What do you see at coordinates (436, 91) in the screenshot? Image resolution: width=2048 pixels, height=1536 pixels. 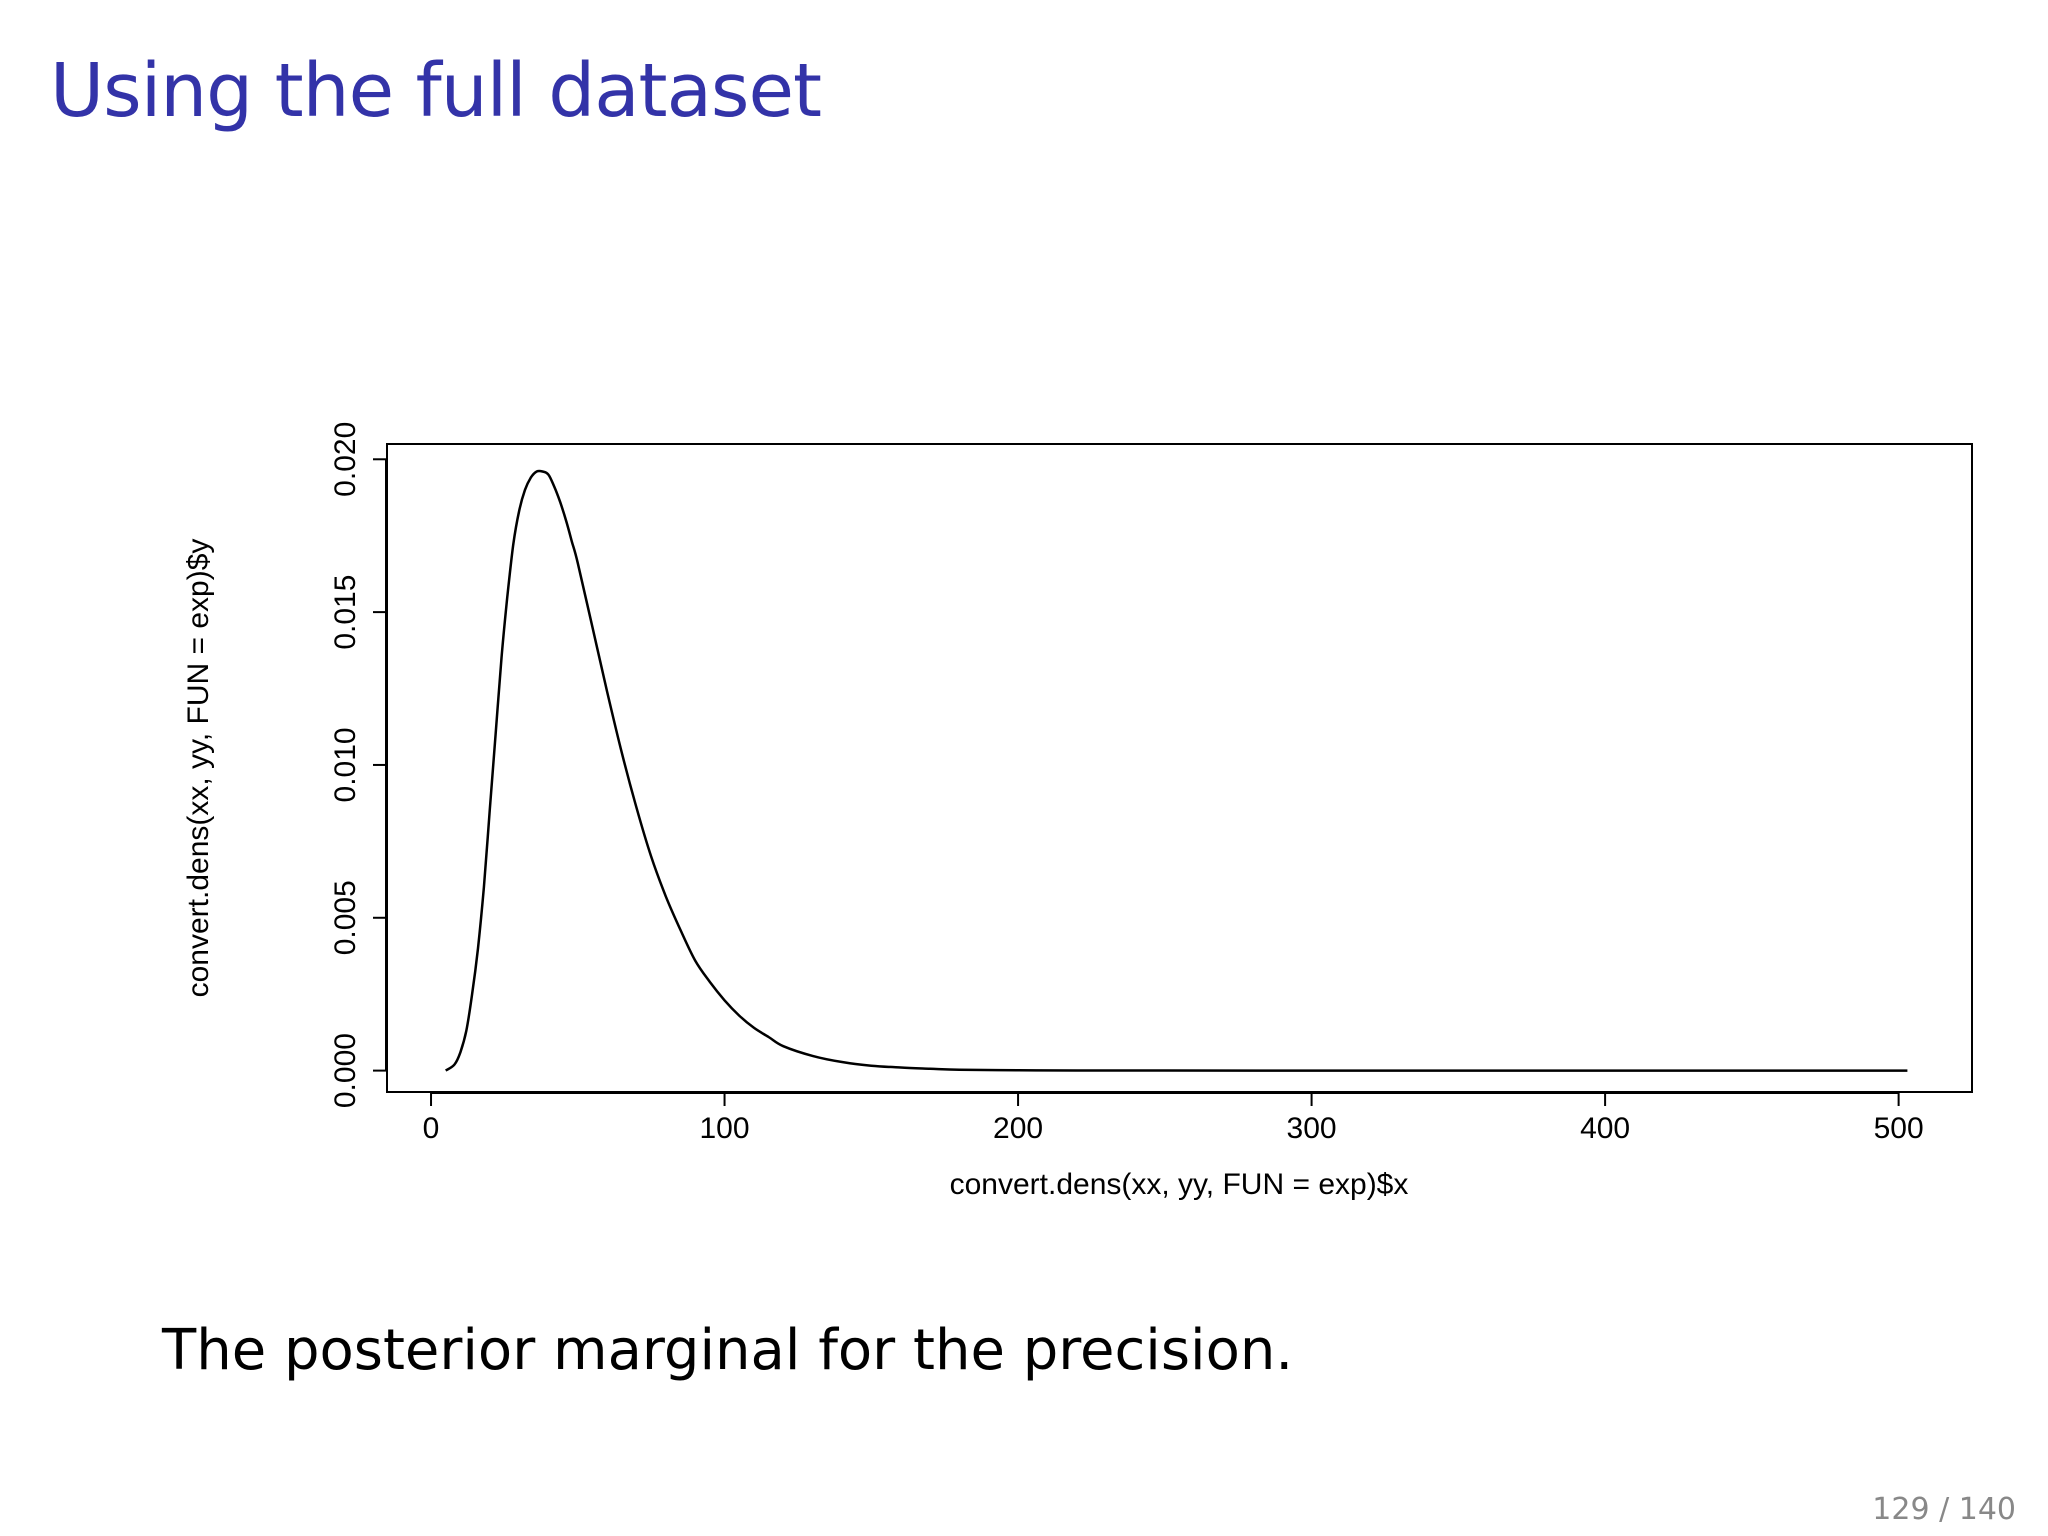 I see `slide-title: Using the full dataset` at bounding box center [436, 91].